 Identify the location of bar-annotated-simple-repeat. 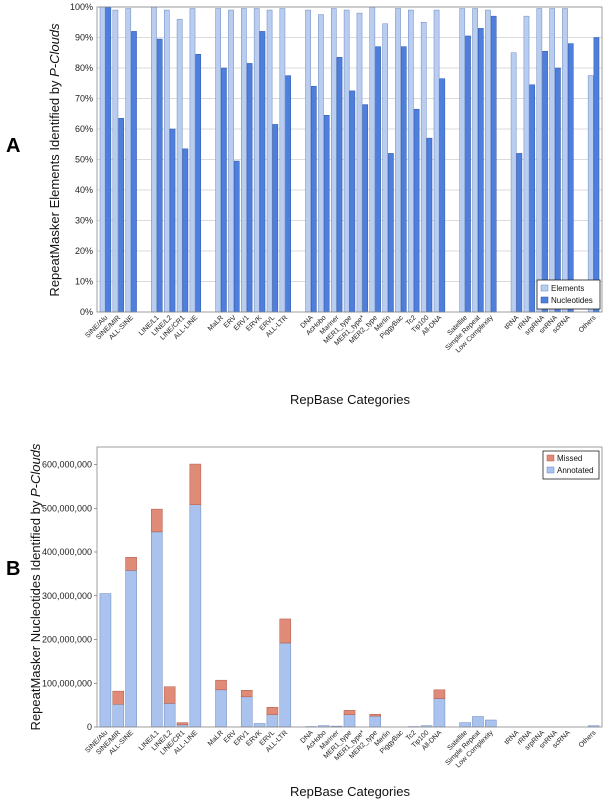
(478, 722).